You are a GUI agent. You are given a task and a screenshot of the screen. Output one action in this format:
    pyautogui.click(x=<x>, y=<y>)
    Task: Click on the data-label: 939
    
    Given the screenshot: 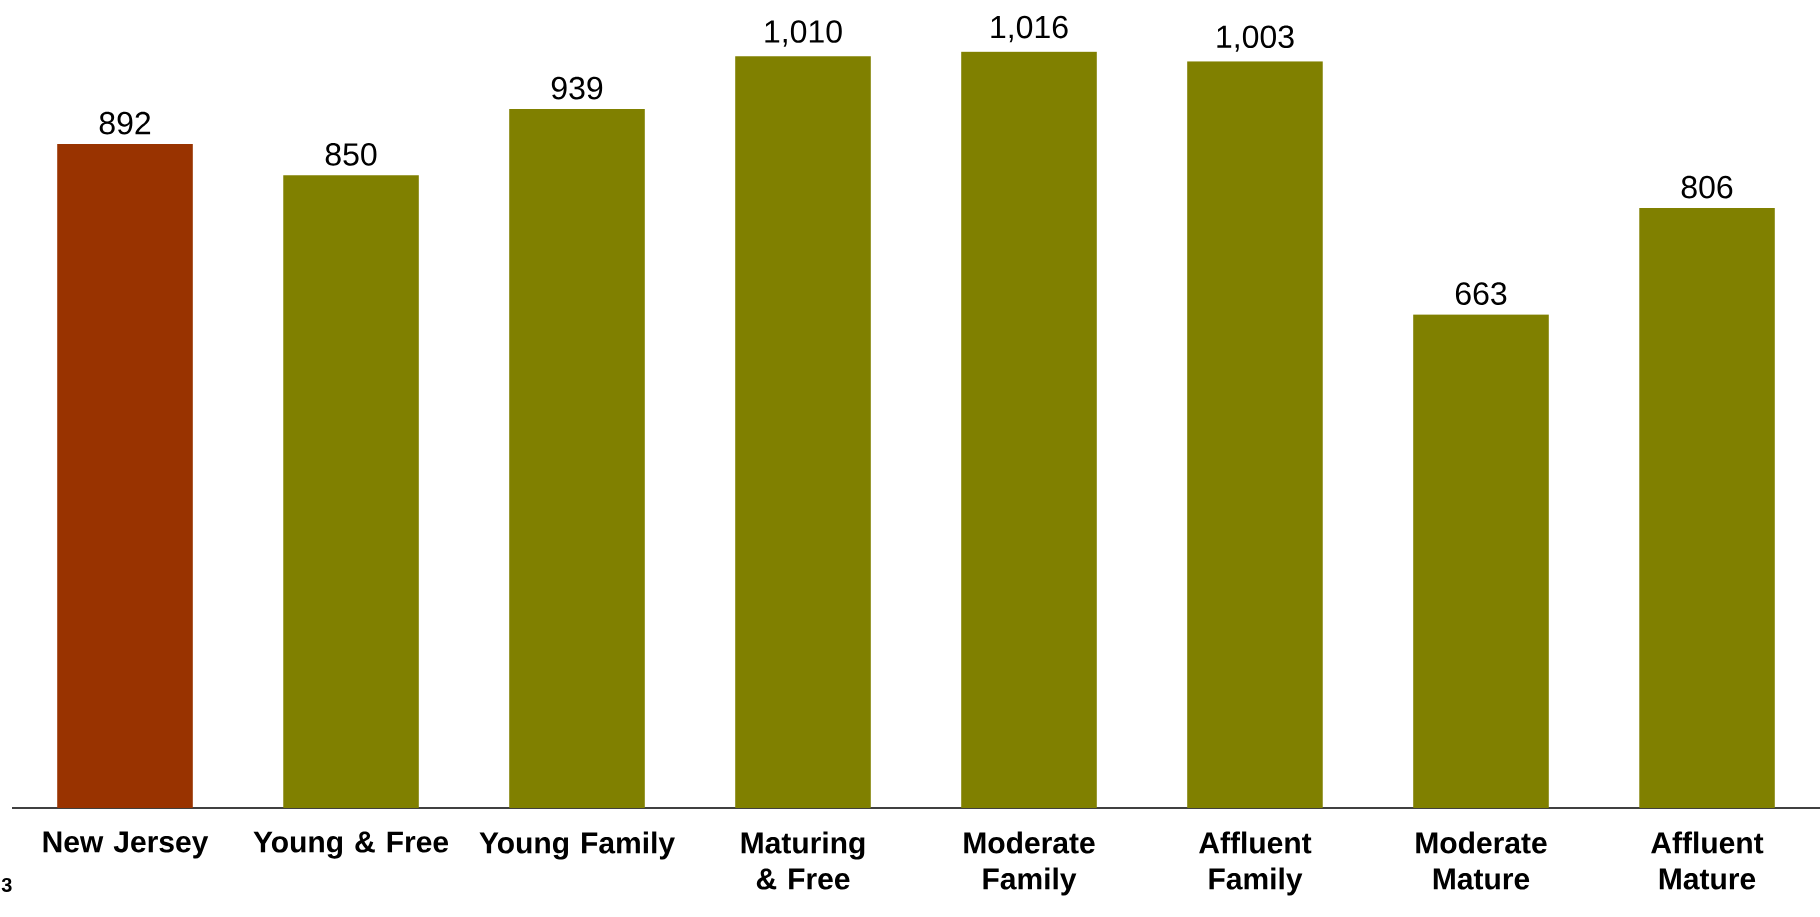 What is the action you would take?
    pyautogui.click(x=577, y=88)
    